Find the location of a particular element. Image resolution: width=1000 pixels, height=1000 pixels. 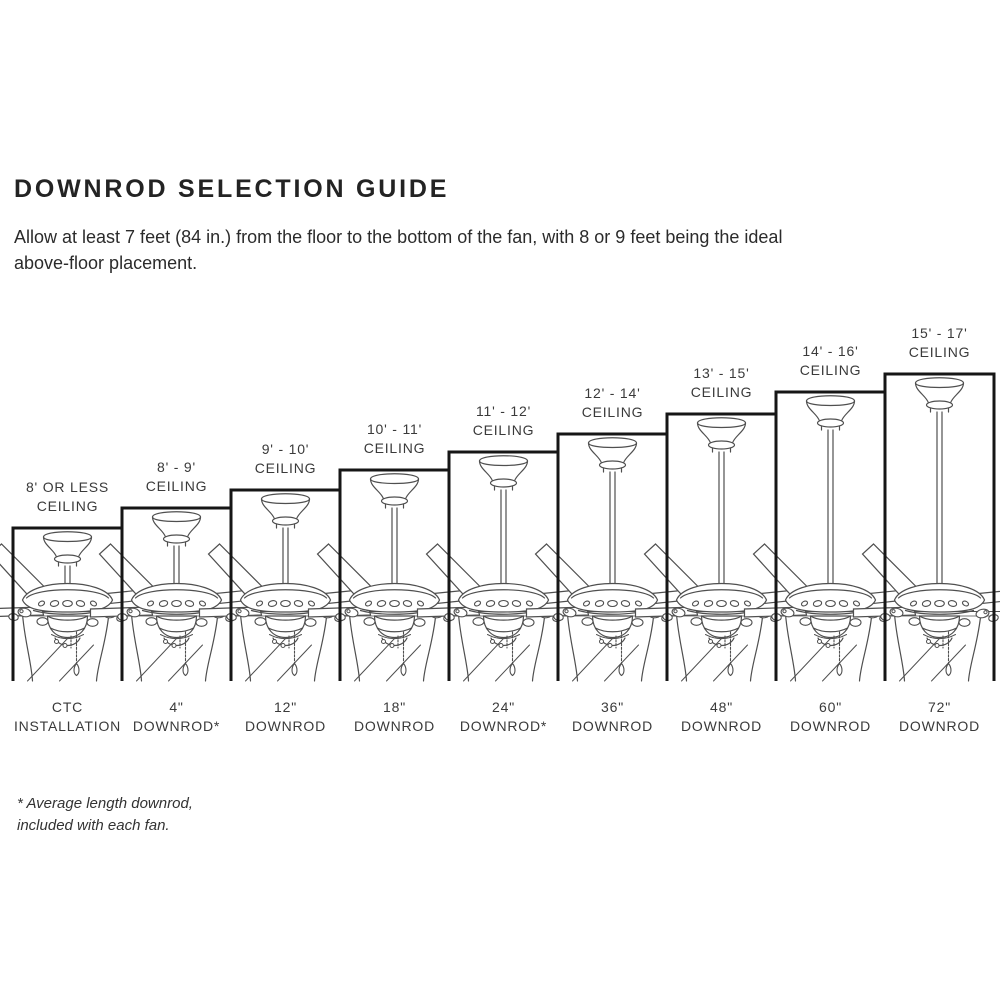

downrod-size-line-1: 18" is located at coordinates (394, 707).